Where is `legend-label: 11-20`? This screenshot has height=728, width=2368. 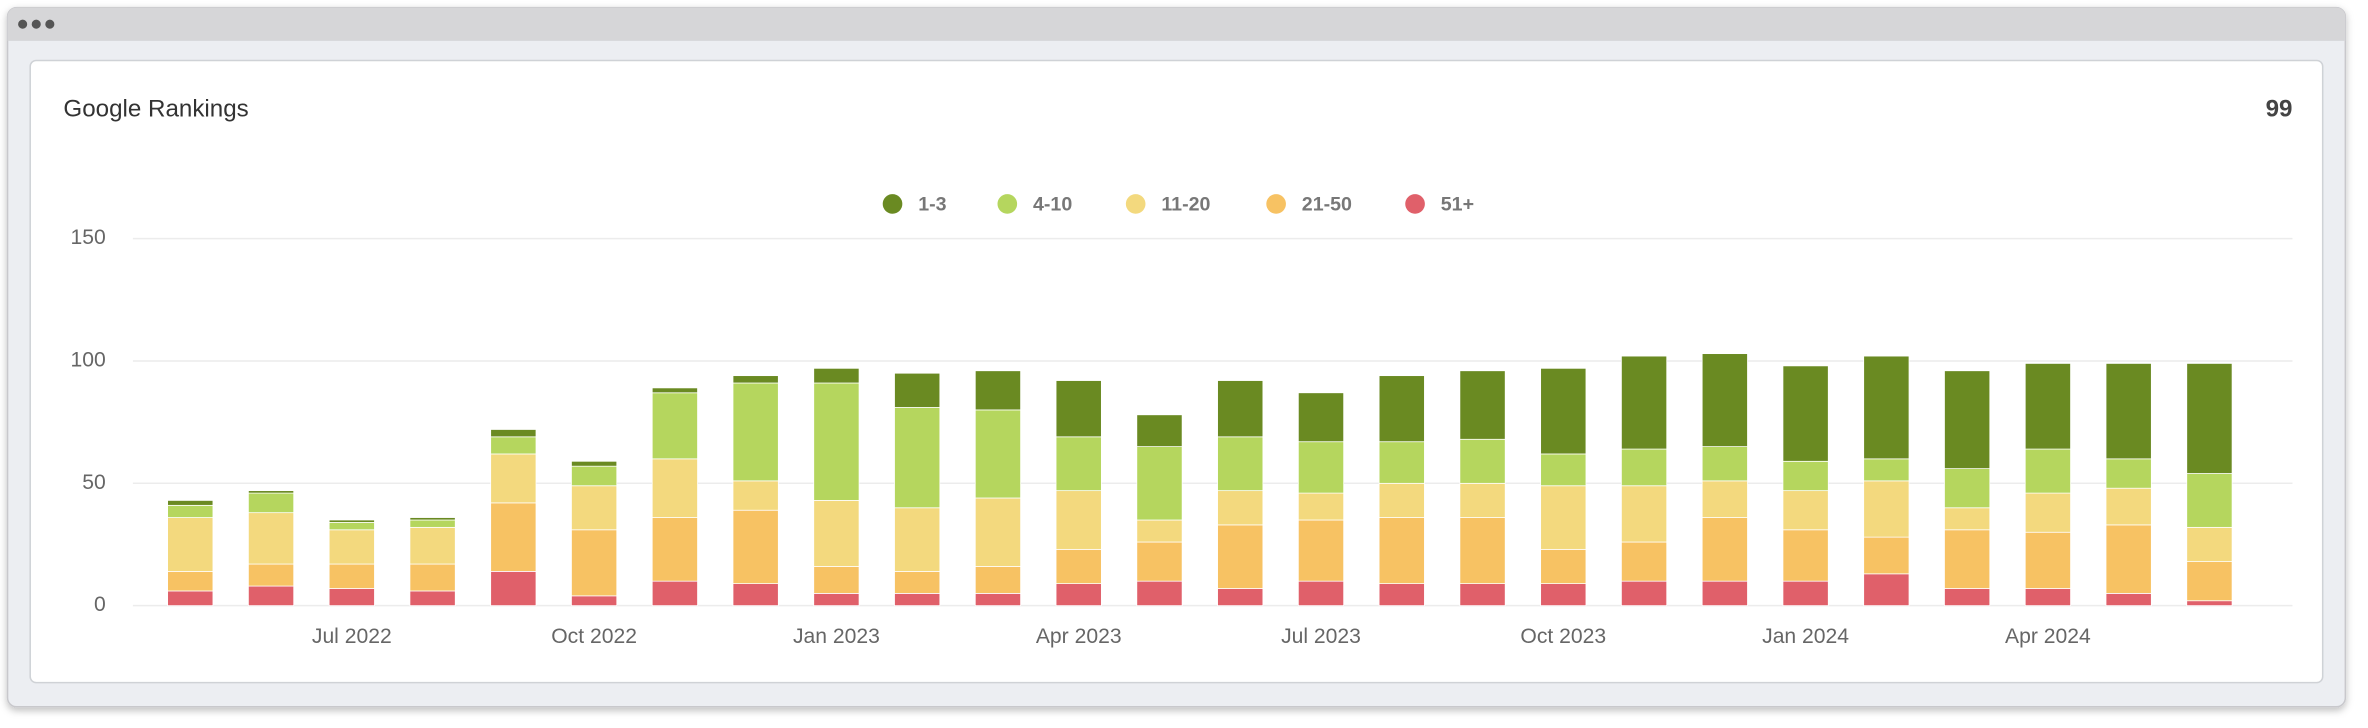 legend-label: 11-20 is located at coordinates (1185, 205).